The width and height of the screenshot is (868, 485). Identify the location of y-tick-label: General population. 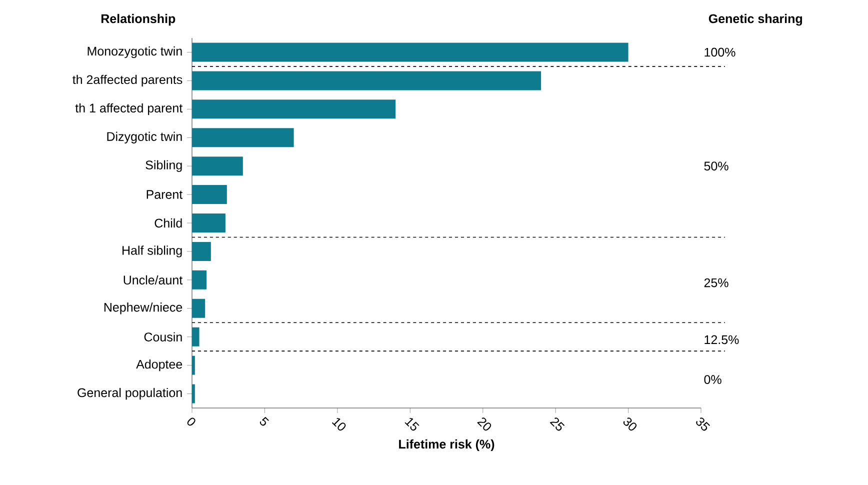
(130, 394).